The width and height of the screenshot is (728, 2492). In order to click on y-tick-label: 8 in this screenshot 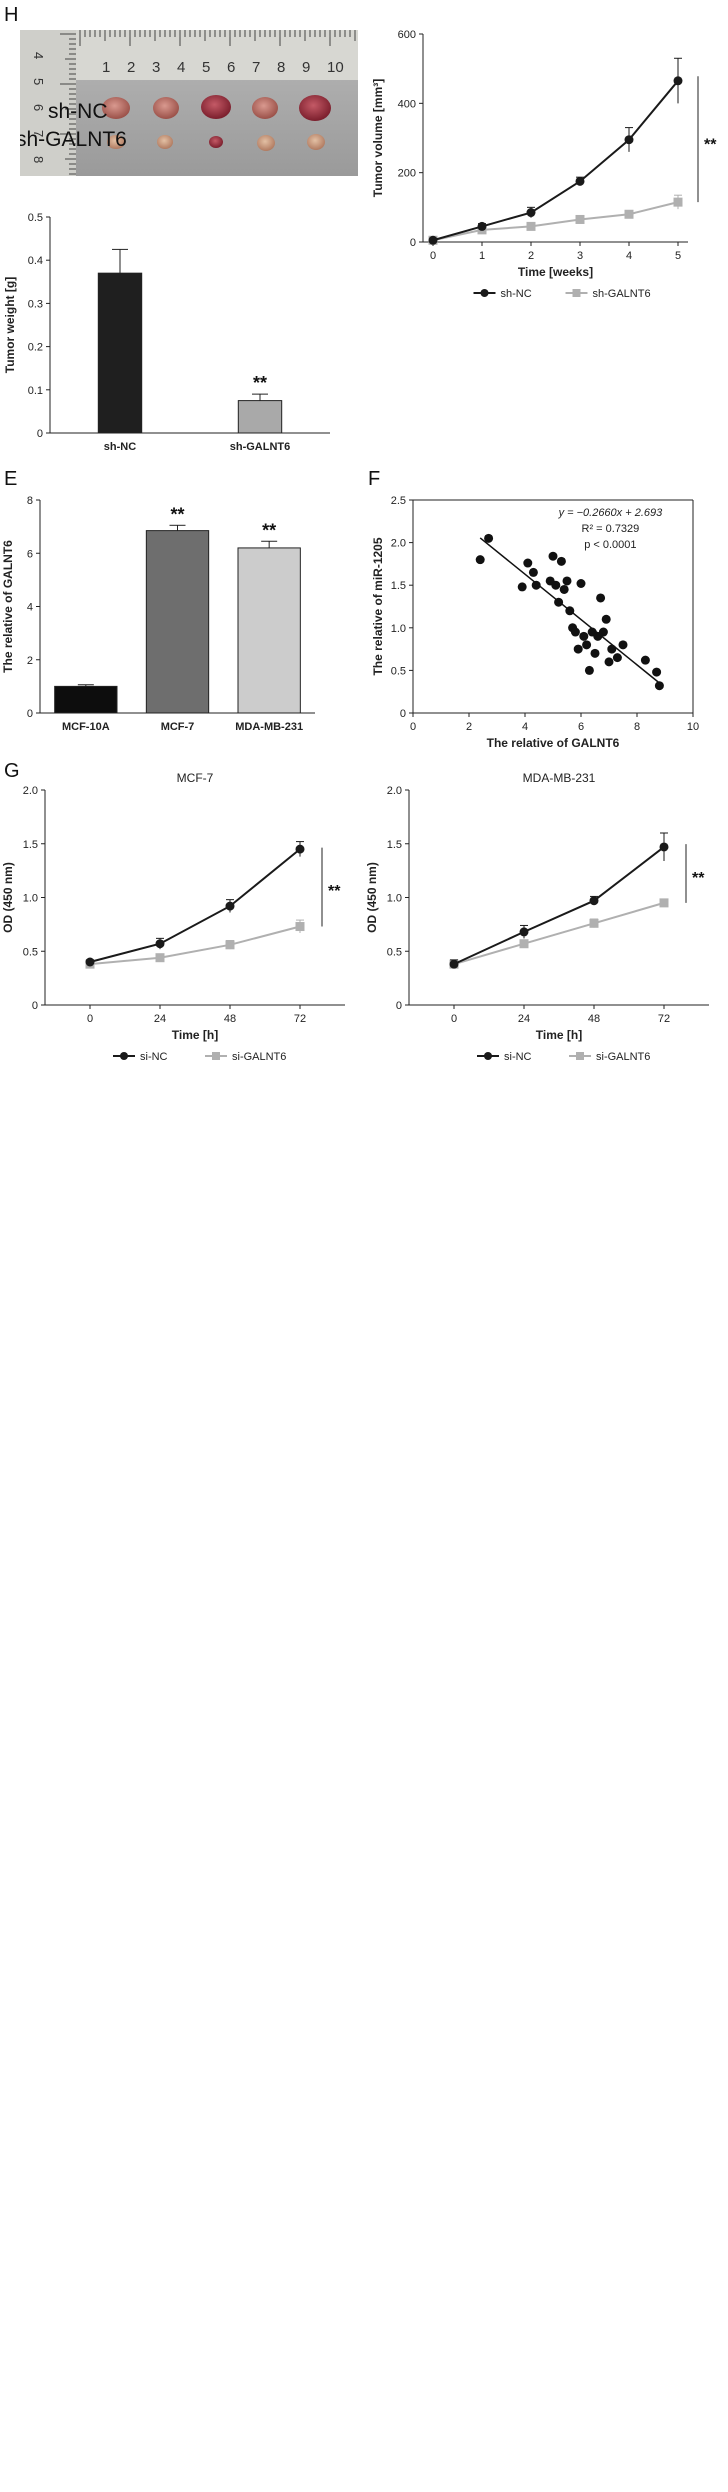, I will do `click(30, 501)`.